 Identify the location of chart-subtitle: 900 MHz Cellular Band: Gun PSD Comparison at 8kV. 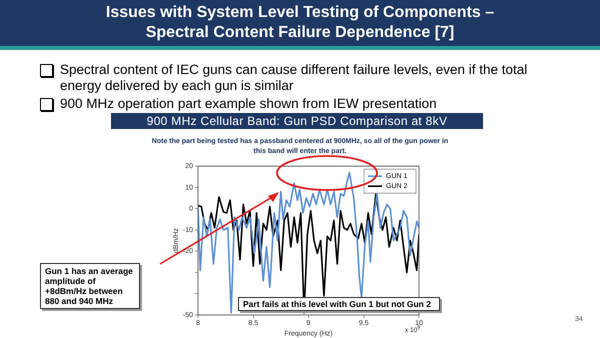
(297, 121).